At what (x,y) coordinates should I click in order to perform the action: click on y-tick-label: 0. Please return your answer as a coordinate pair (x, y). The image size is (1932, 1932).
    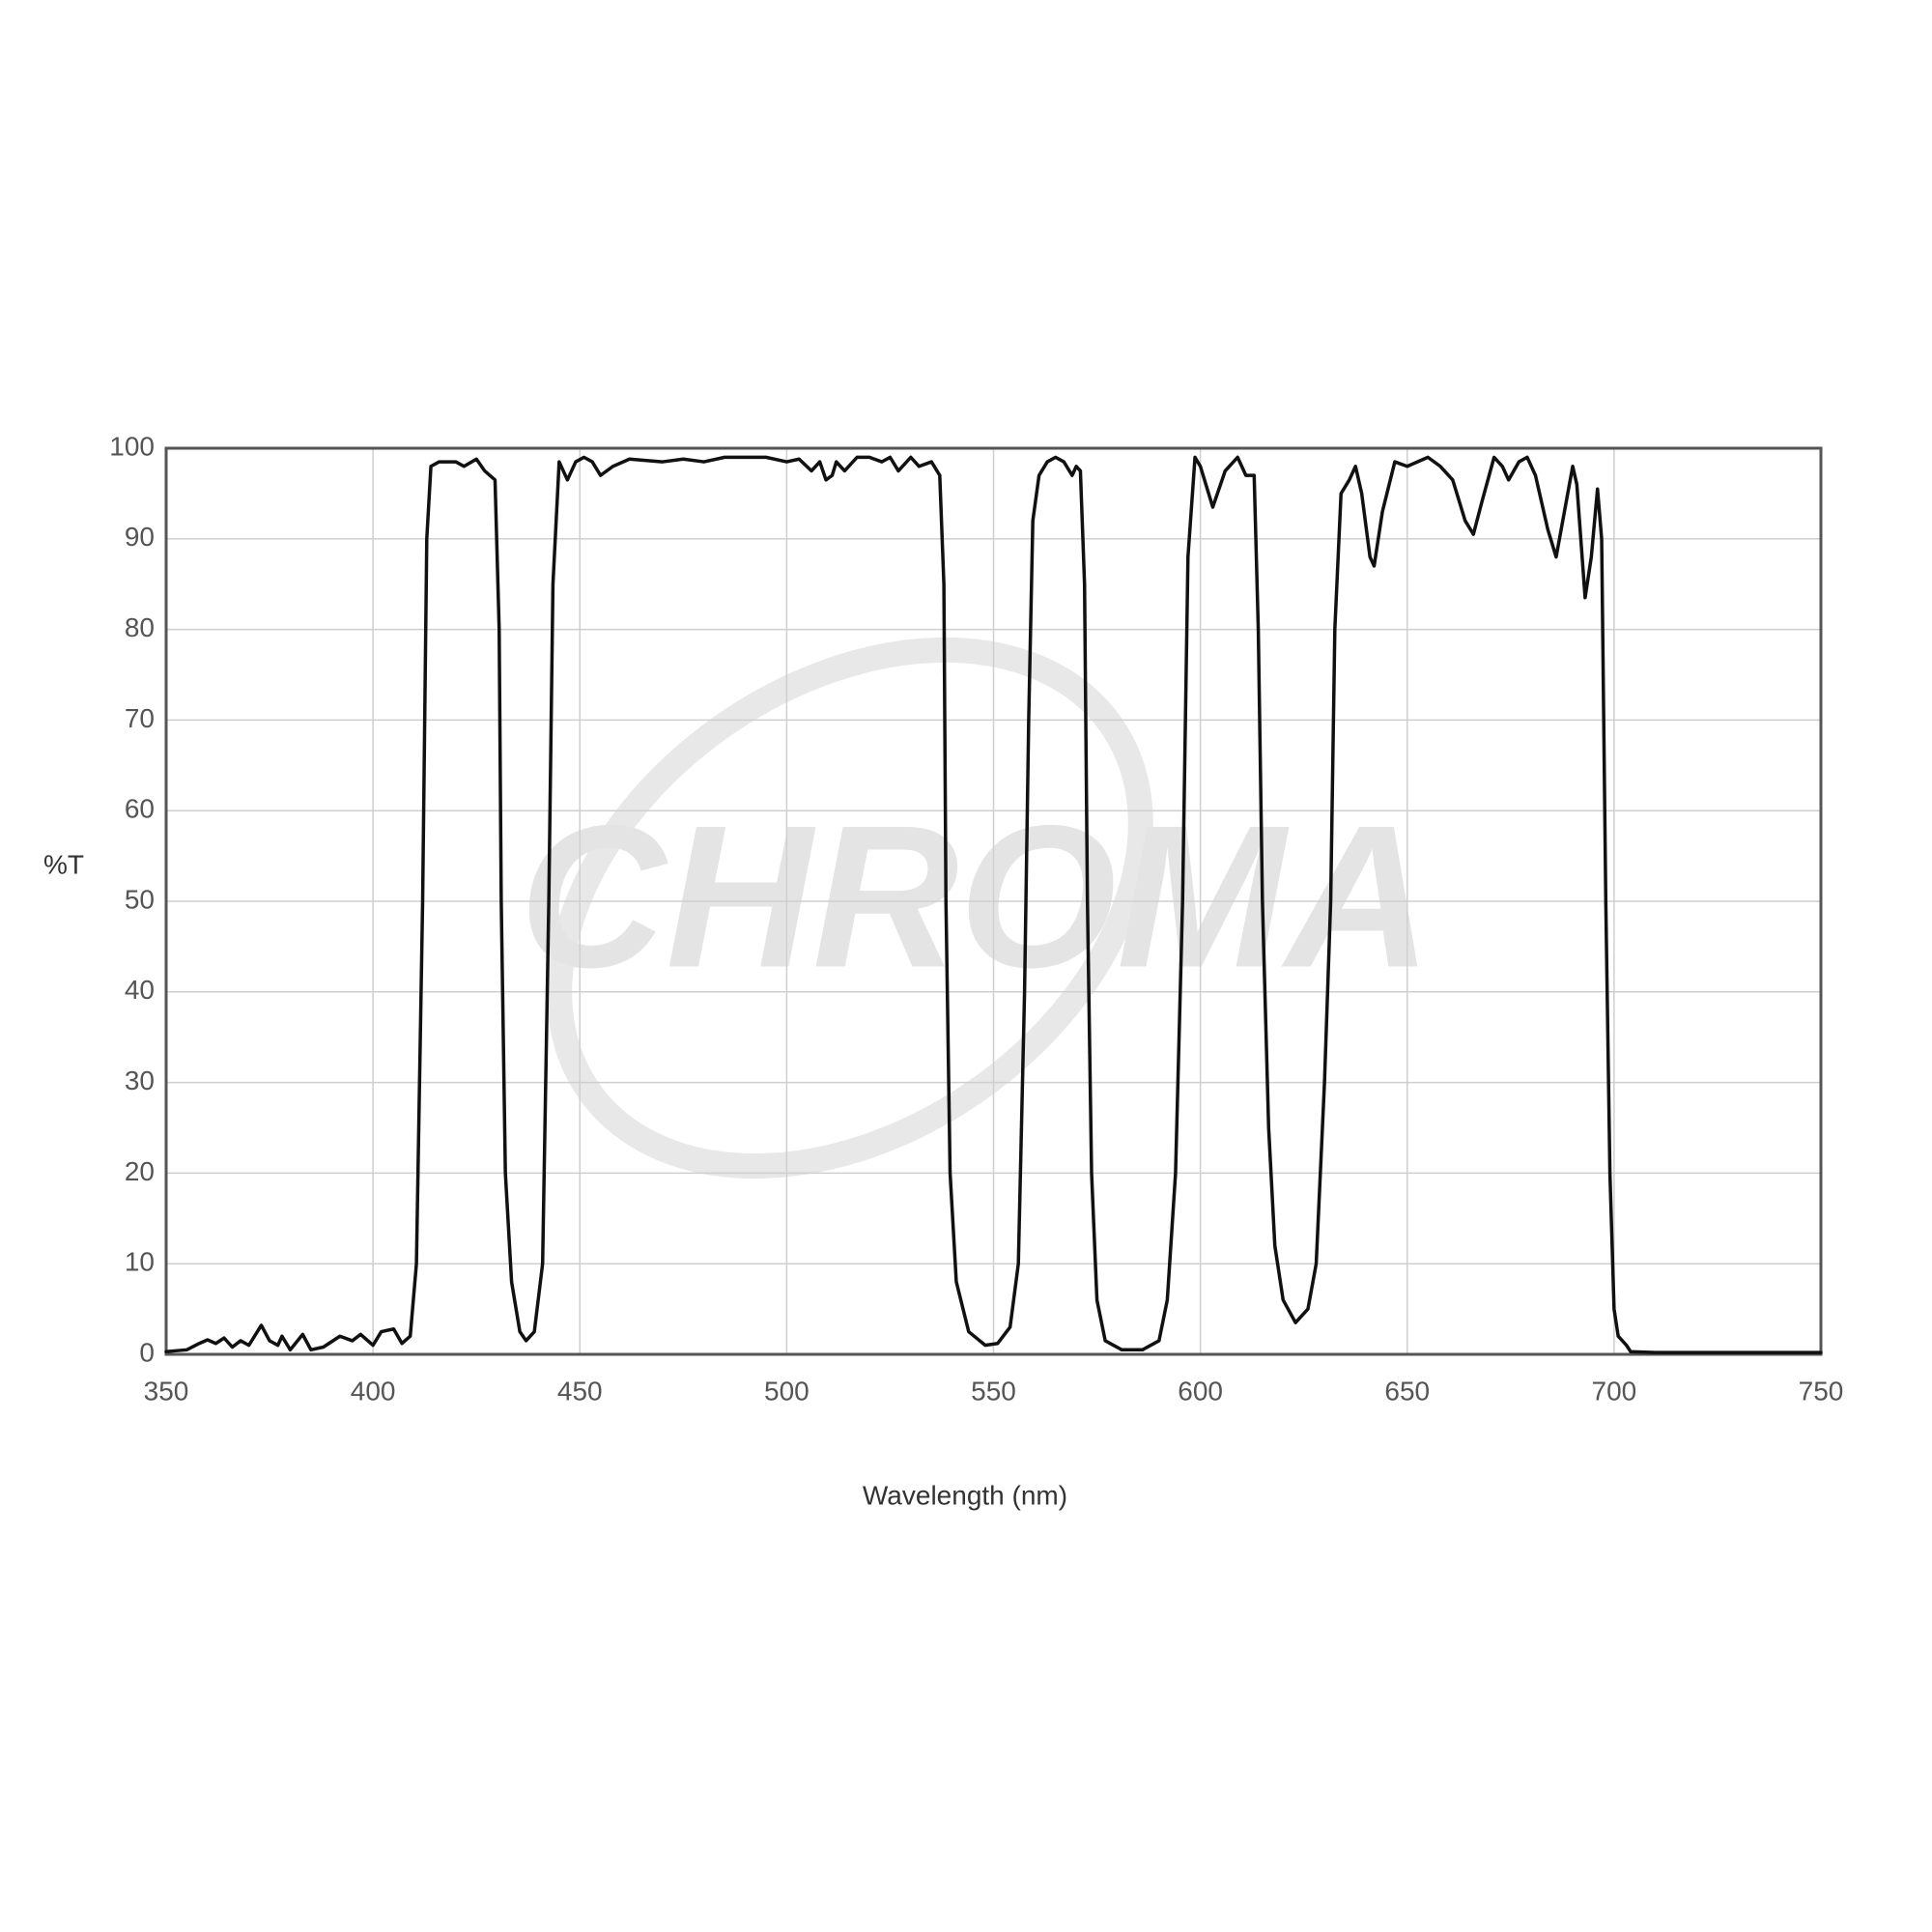
    Looking at the image, I should click on (147, 1352).